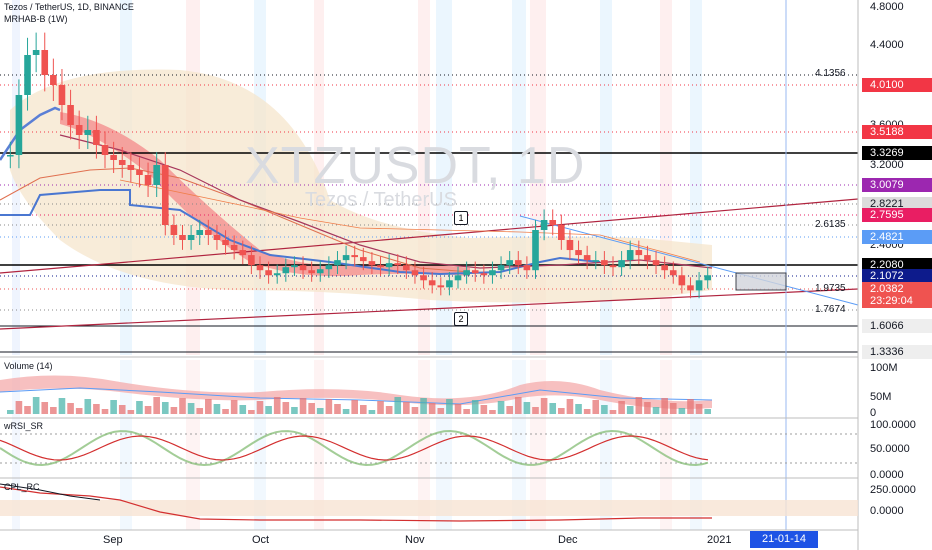 The height and width of the screenshot is (550, 932). What do you see at coordinates (356, 396) in the screenshot?
I see `volume-ma-line` at bounding box center [356, 396].